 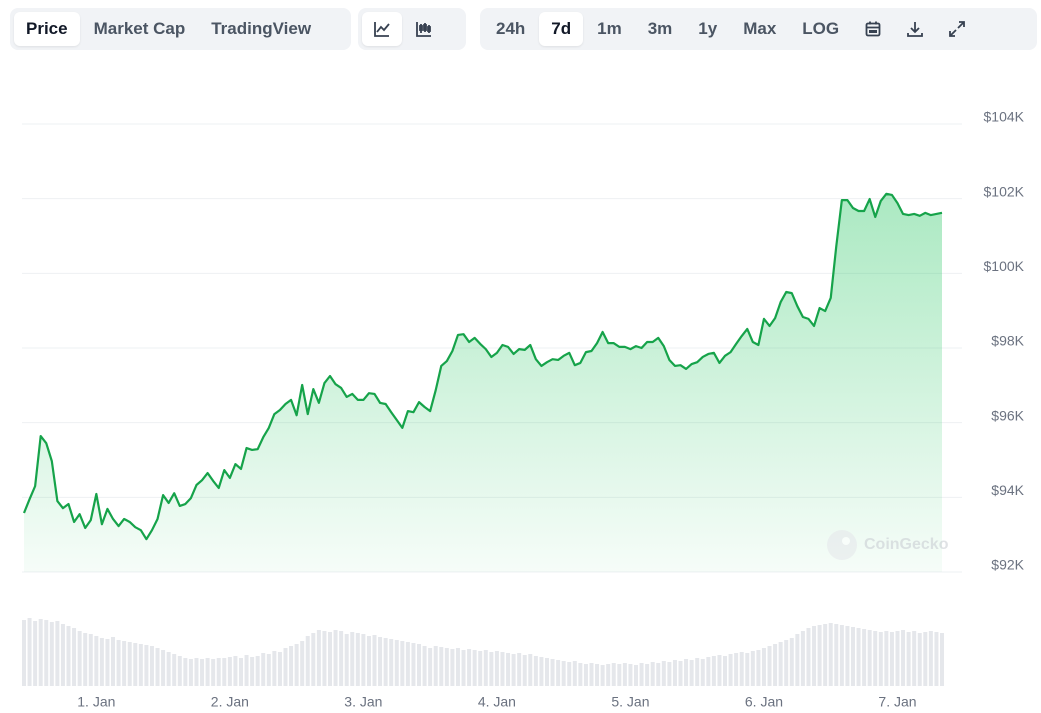 I want to click on line-chart-button, so click(x=382, y=29).